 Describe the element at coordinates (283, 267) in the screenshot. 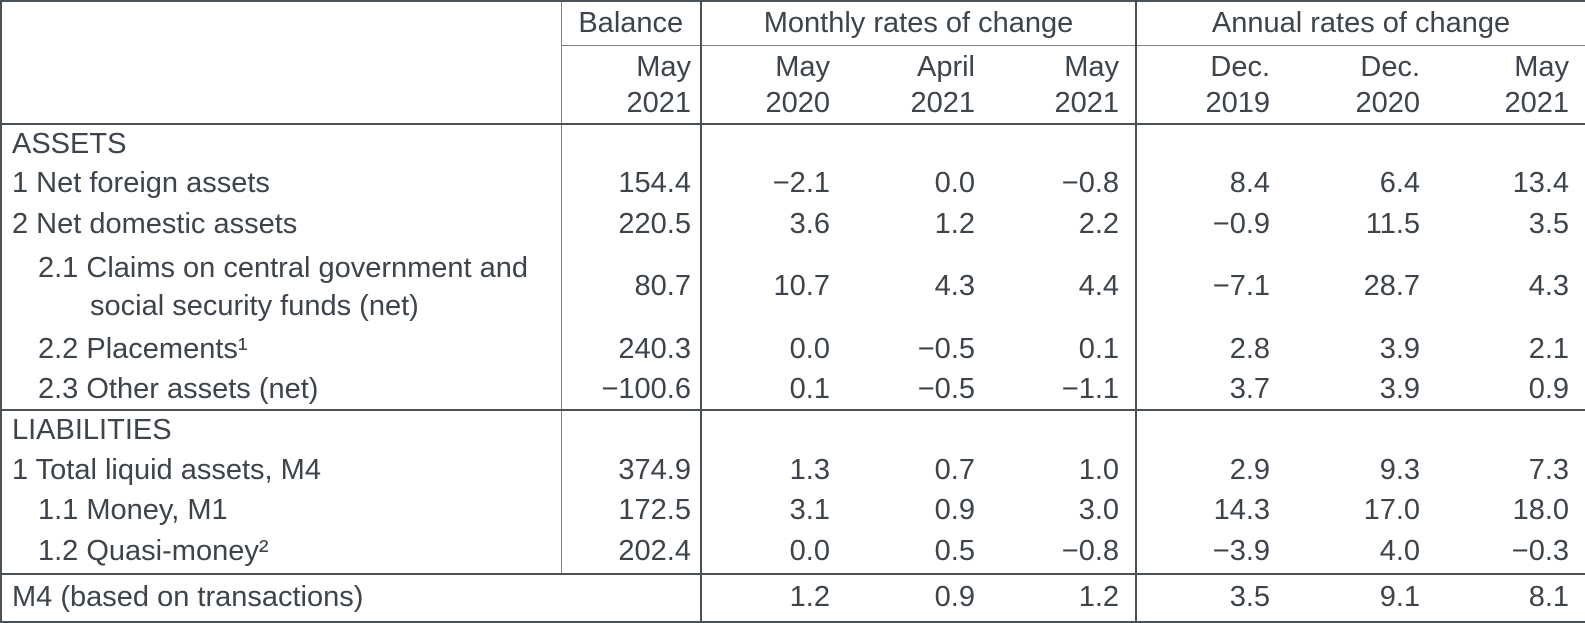

I see `row-label-line-1: 2.1 Claims on central government and` at that location.